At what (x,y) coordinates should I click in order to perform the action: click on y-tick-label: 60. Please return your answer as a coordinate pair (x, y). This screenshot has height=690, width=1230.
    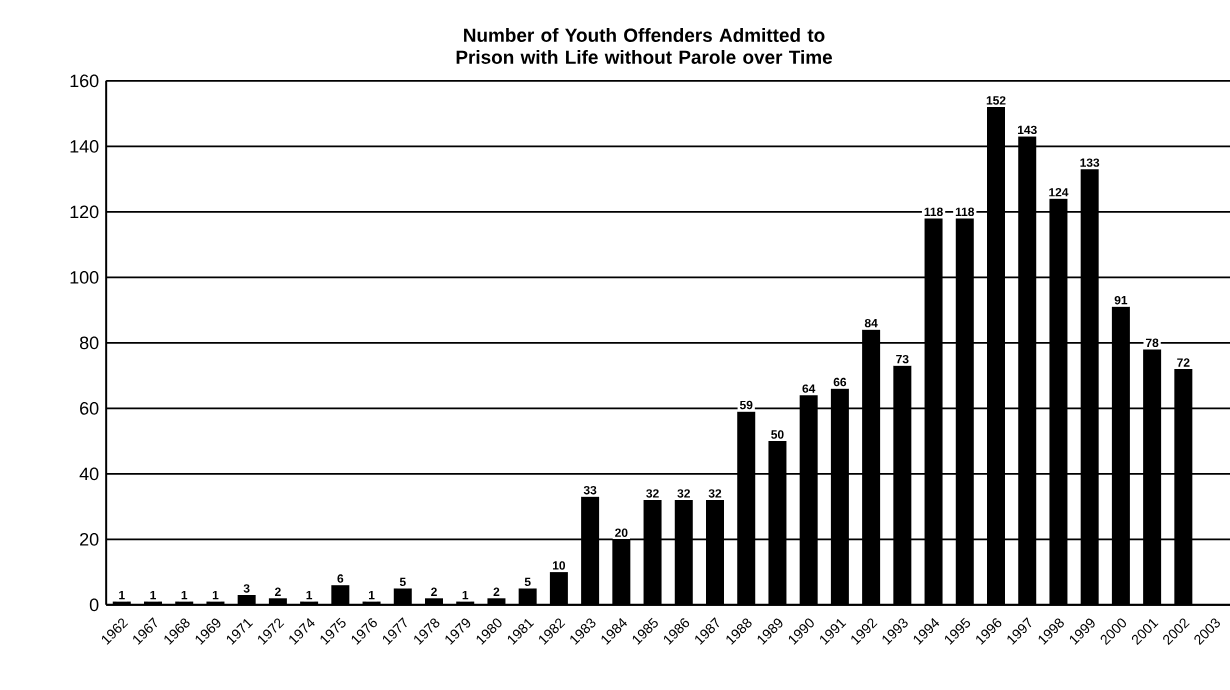
    Looking at the image, I should click on (89, 408).